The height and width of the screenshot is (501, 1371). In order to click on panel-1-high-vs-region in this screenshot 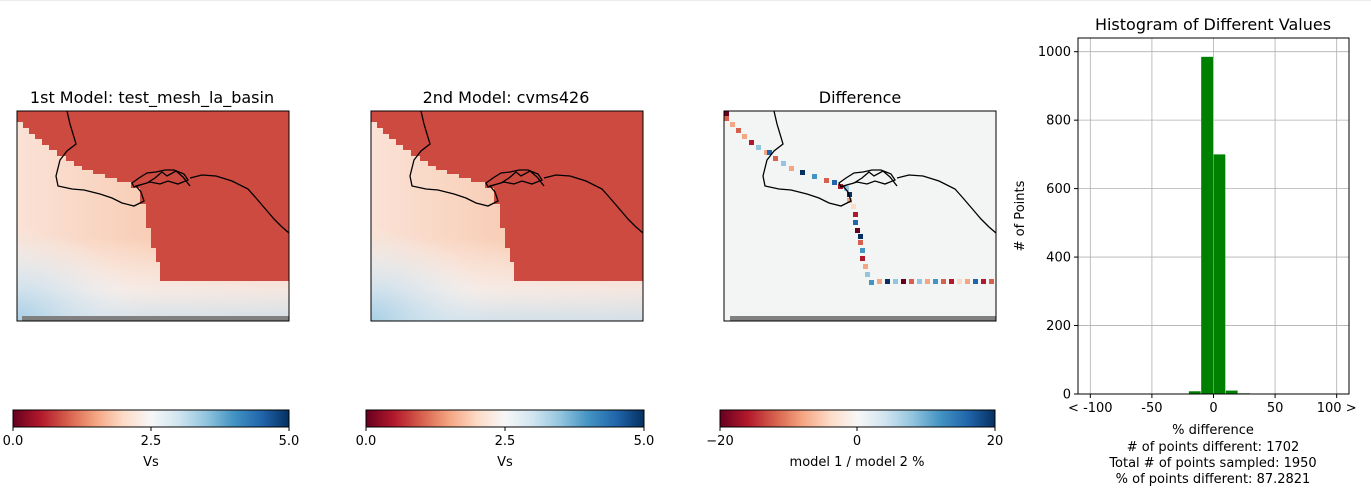, I will do `click(153, 196)`.